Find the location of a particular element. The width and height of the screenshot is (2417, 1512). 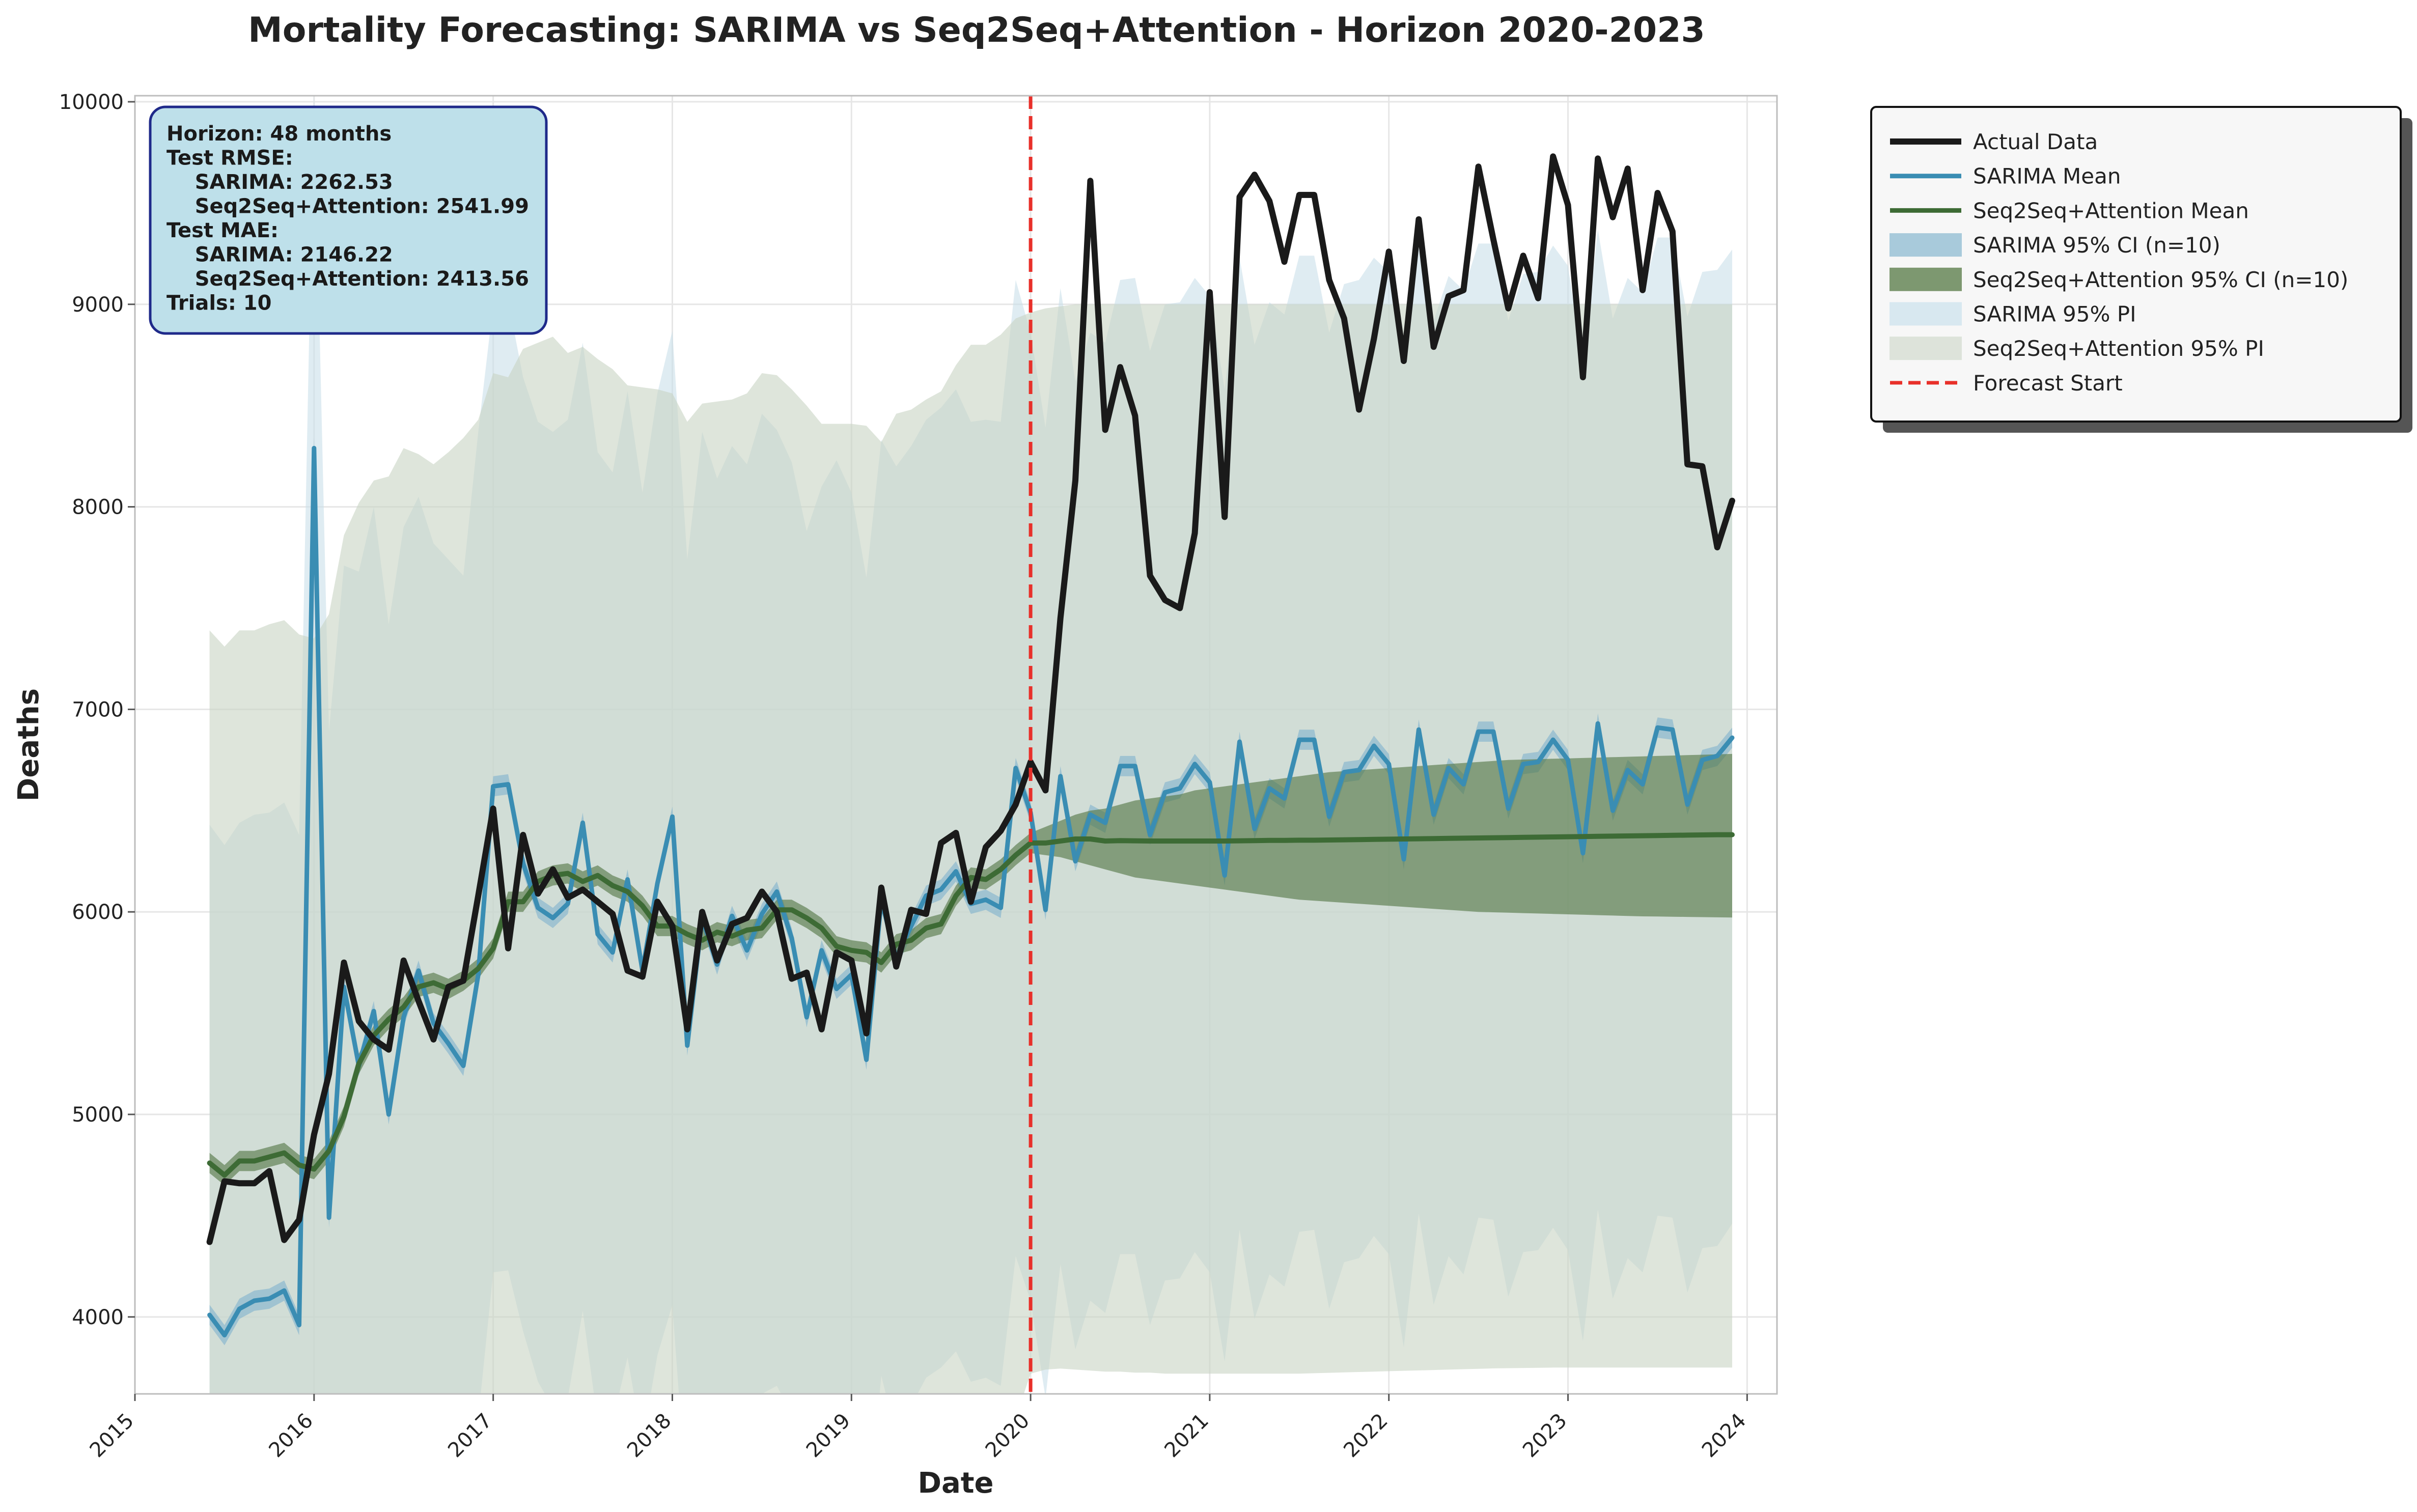

x-axis-title: Date is located at coordinates (955, 1483).